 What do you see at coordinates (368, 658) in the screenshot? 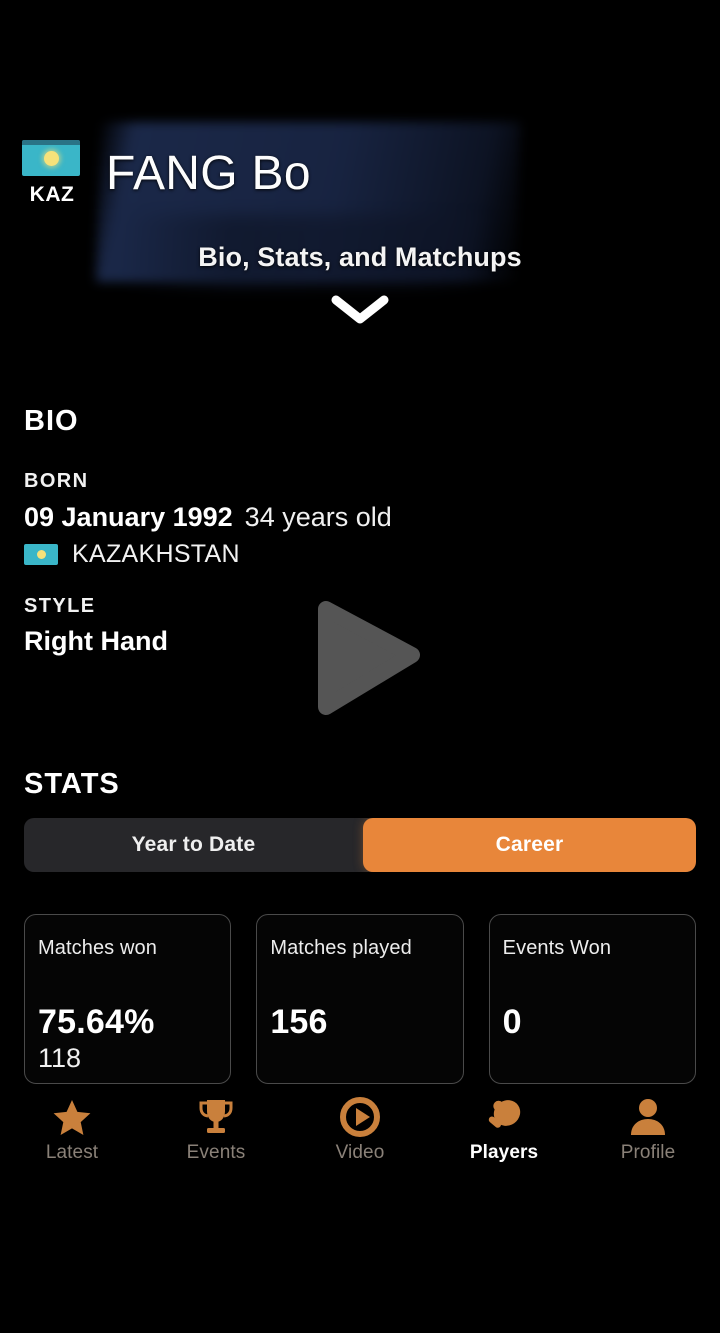
I see `play-triangle-icon` at bounding box center [368, 658].